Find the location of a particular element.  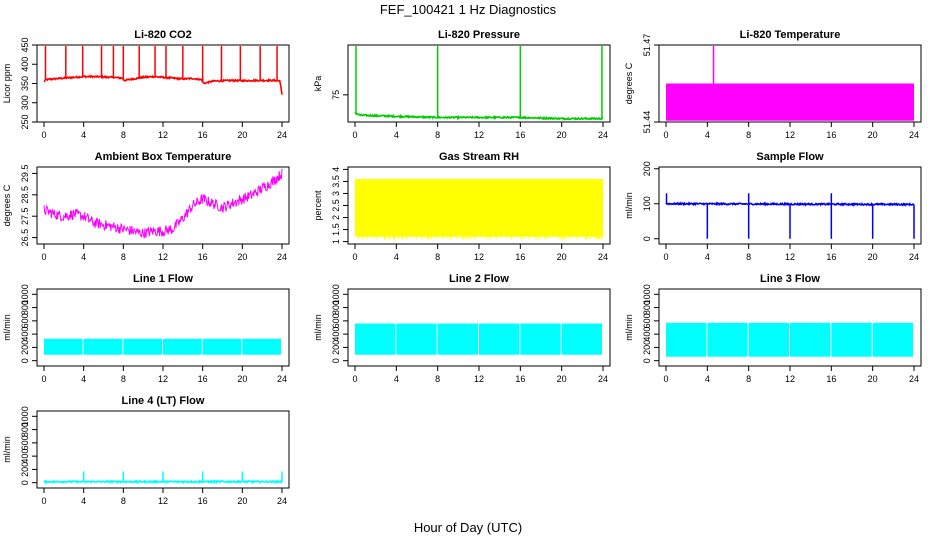

panel-title: Li-820 Pressure is located at coordinates (479, 35).